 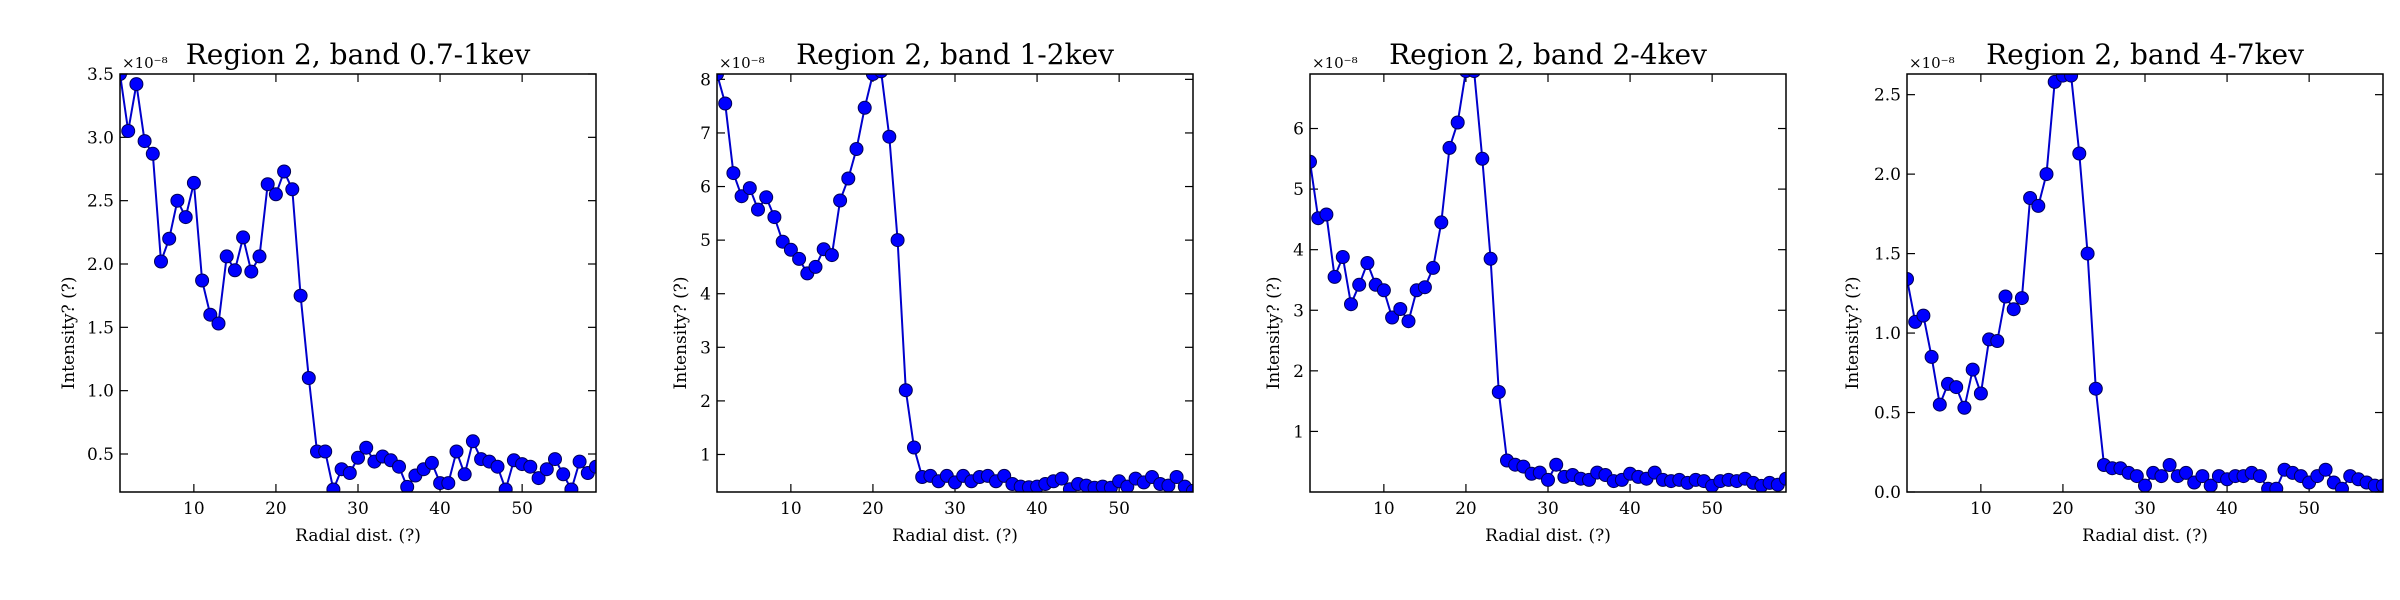 What do you see at coordinates (100, 75) in the screenshot?
I see `y-tick-label: 3.5` at bounding box center [100, 75].